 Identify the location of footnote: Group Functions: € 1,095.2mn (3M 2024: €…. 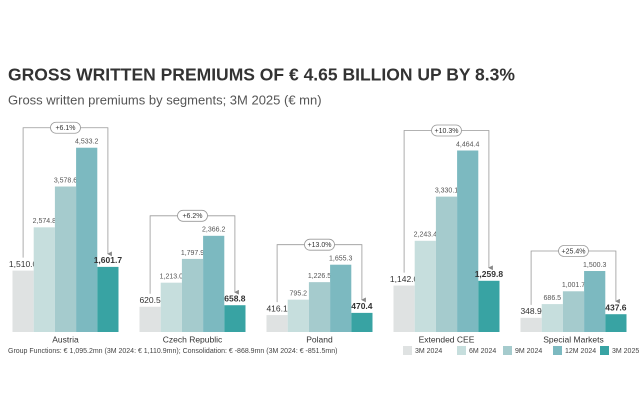
(172, 351).